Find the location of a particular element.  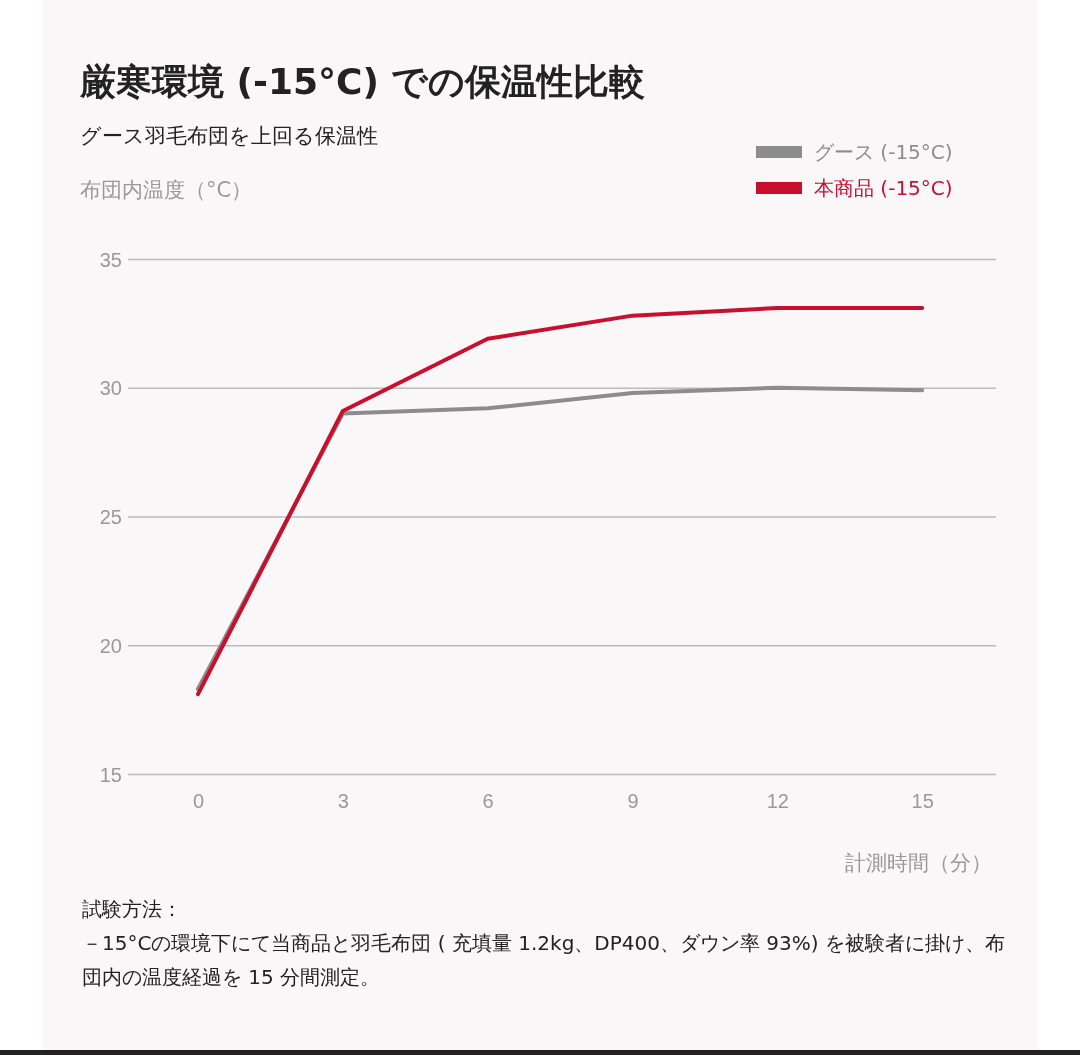

y-tick-label: 30 is located at coordinates (110, 388).